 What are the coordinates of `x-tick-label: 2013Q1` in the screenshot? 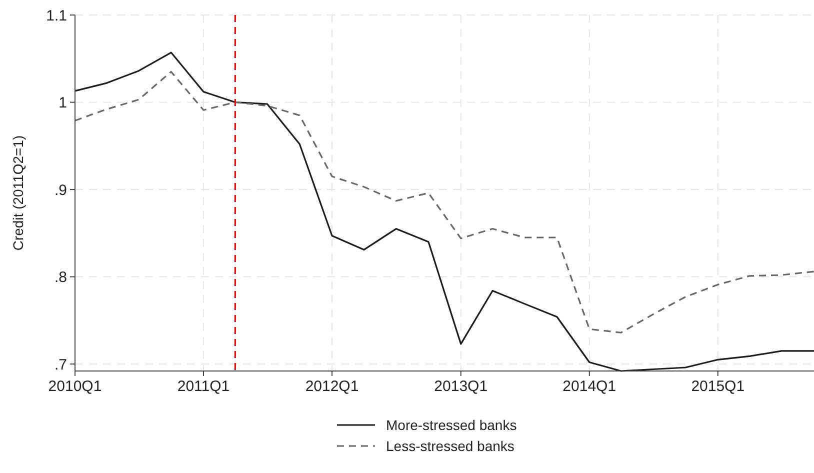 It's located at (461, 386).